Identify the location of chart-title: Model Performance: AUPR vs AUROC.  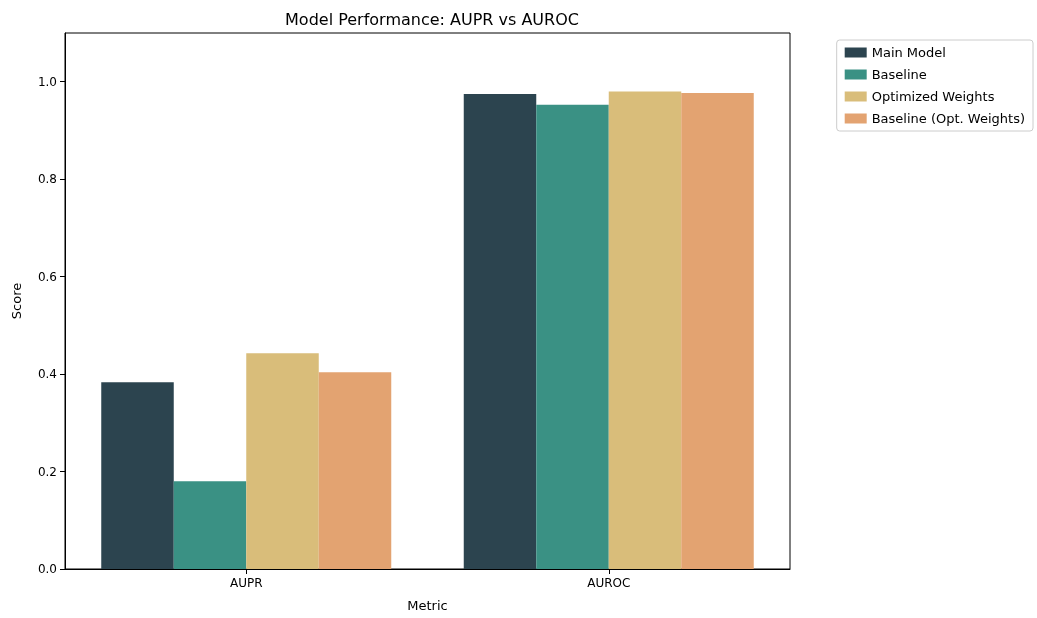
(432, 19).